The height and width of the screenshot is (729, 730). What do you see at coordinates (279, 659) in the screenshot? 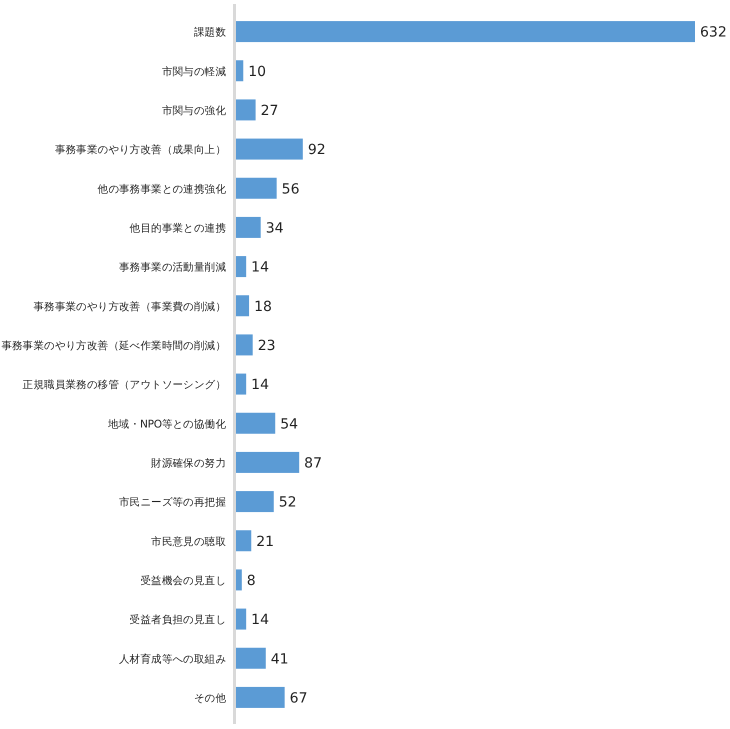
I see `data-label: 41` at bounding box center [279, 659].